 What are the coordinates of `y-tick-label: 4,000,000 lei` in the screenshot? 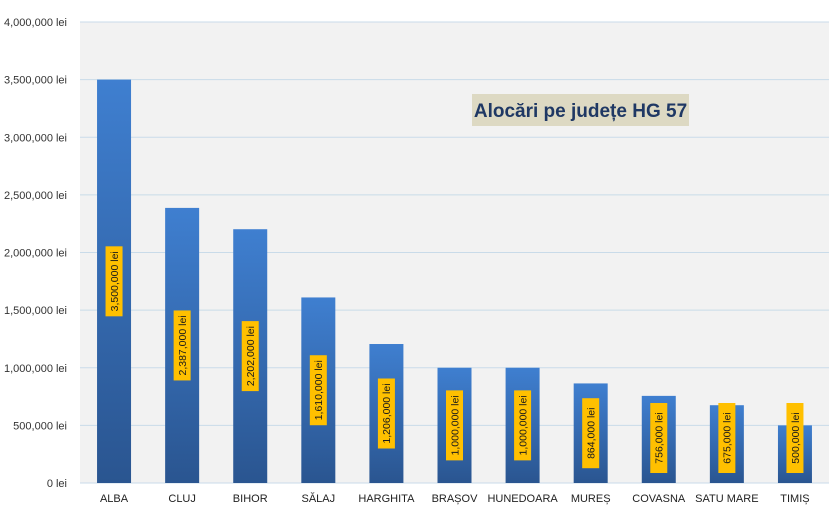 It's located at (35, 23).